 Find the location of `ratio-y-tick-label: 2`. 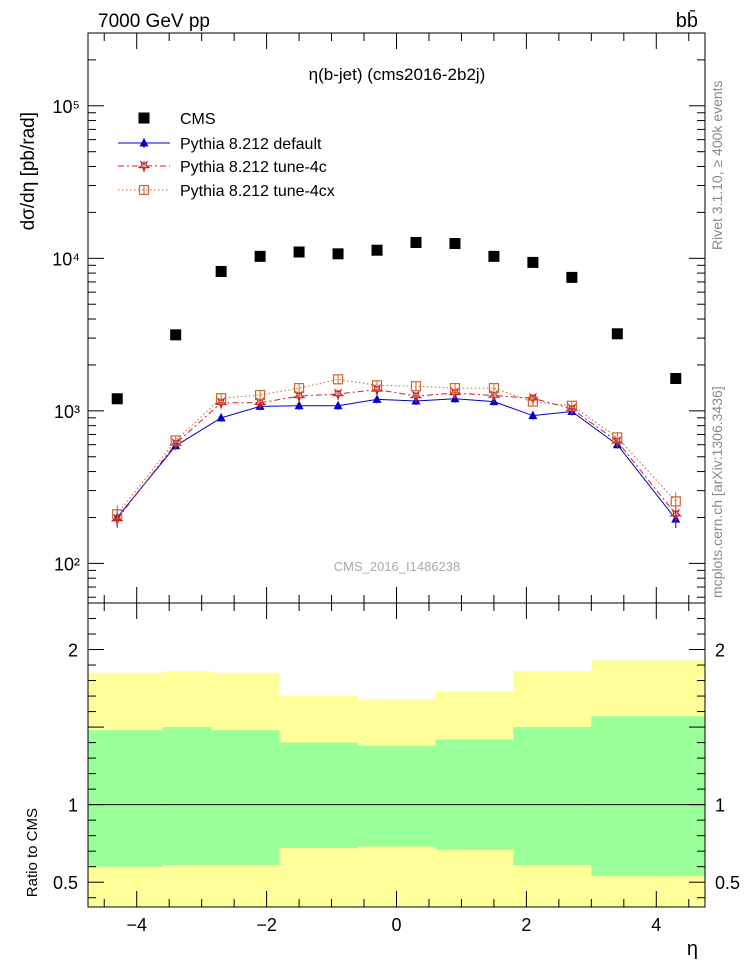

ratio-y-tick-label: 2 is located at coordinates (73, 651).